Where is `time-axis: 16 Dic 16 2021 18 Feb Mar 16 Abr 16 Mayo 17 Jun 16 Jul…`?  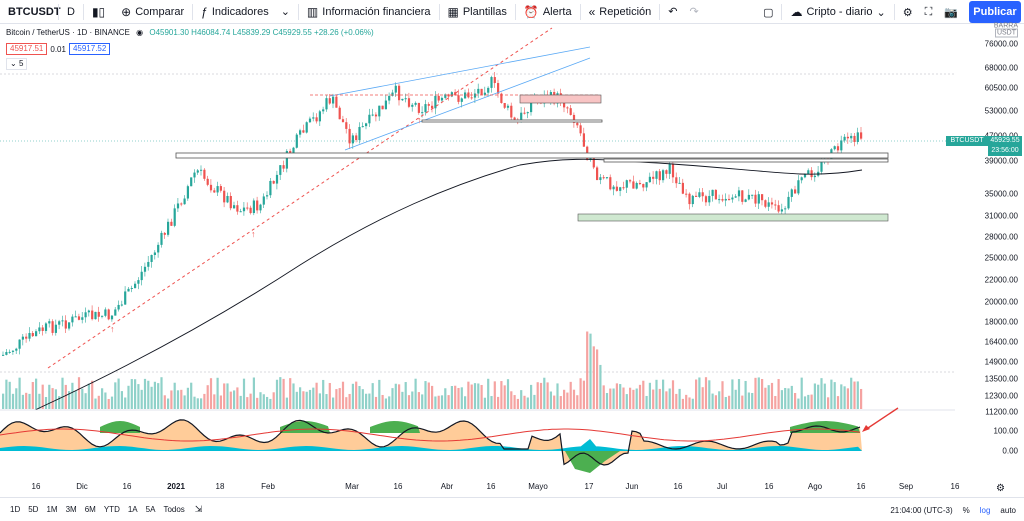 time-axis: 16 Dic 16 2021 18 Feb Mar 16 Abr 16 Mayo 17 Jun 16 Jul… is located at coordinates (495, 487).